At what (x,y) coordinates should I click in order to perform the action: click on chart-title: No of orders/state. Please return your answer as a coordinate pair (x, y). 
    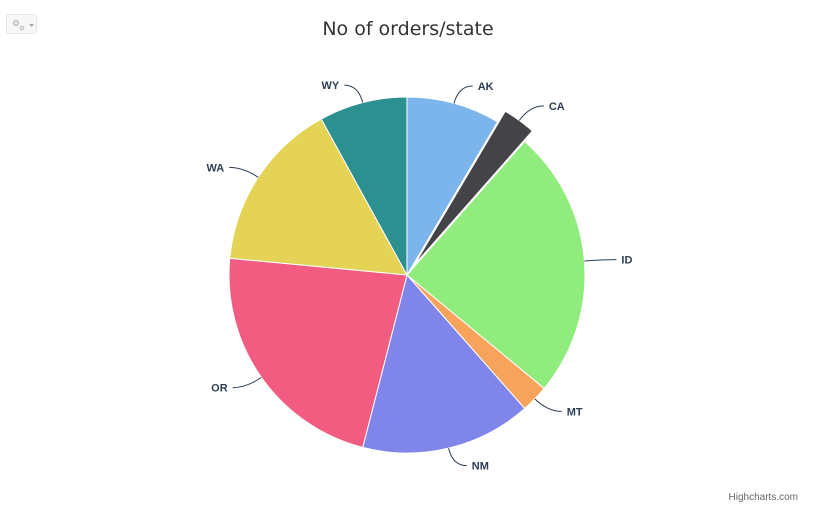
    Looking at the image, I should click on (408, 29).